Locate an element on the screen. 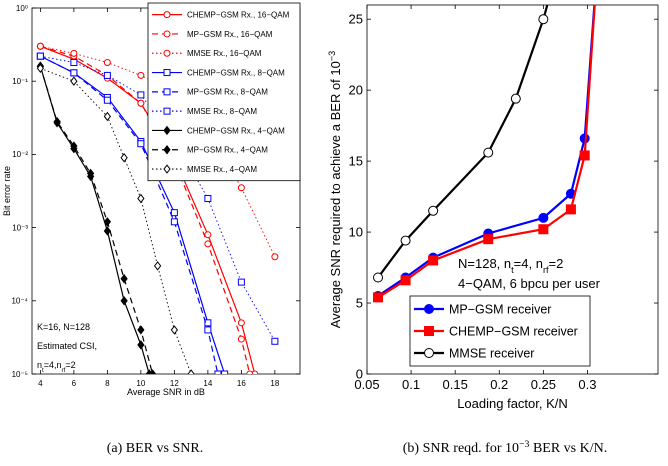  x-tick-label: 10 is located at coordinates (140, 383).